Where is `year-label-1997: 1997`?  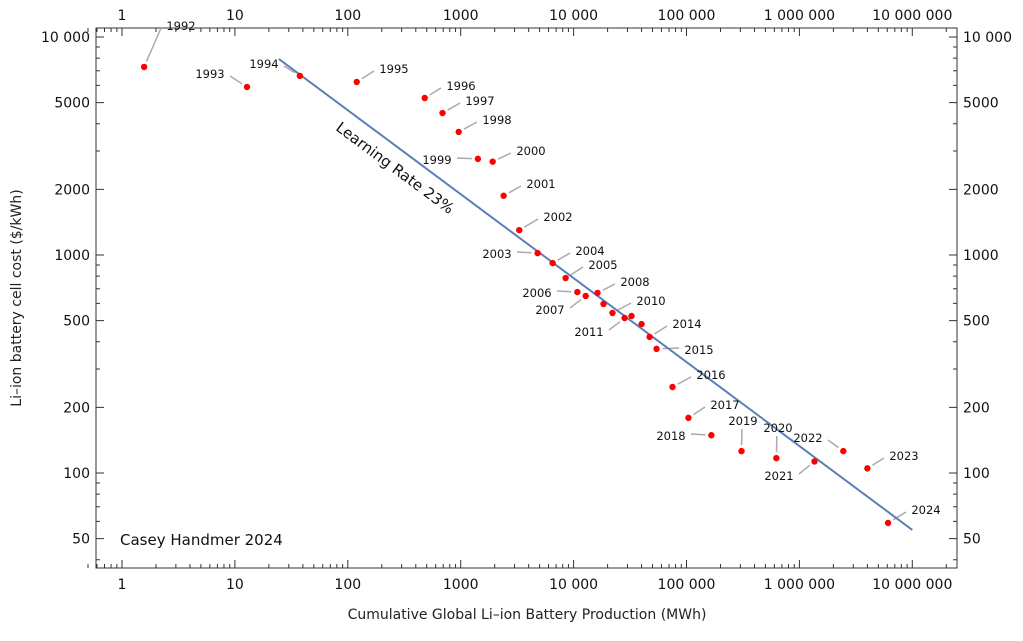
year-label-1997: 1997 is located at coordinates (479, 101).